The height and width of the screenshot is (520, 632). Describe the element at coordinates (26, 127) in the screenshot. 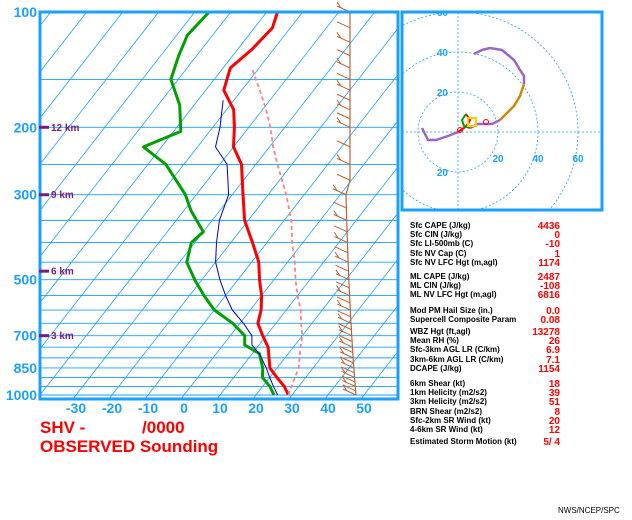

I see `pressure-tick-label: 200` at that location.